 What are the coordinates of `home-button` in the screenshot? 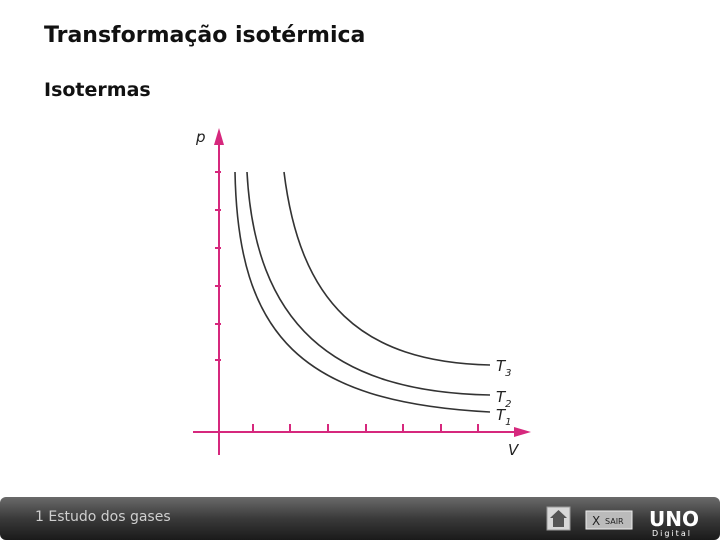 It's located at (558, 518).